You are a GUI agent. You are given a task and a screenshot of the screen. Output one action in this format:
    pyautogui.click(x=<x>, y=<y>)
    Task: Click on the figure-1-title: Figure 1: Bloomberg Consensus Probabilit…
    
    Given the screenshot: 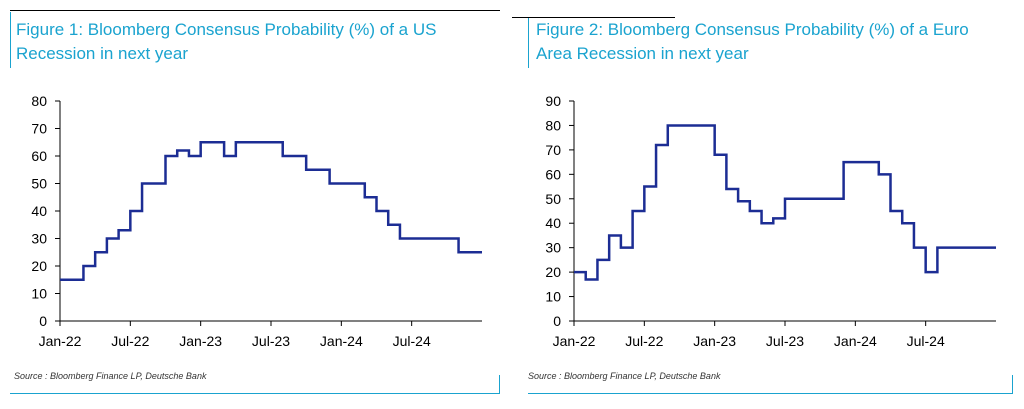 What is the action you would take?
    pyautogui.click(x=226, y=41)
    